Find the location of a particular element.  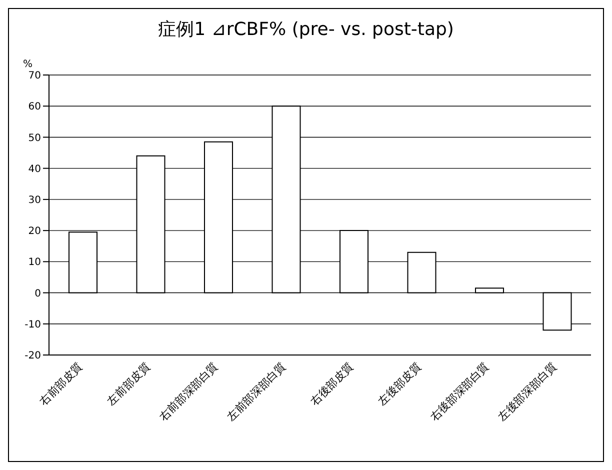

x-tick-label: 右後部皮質 is located at coordinates (332, 384).